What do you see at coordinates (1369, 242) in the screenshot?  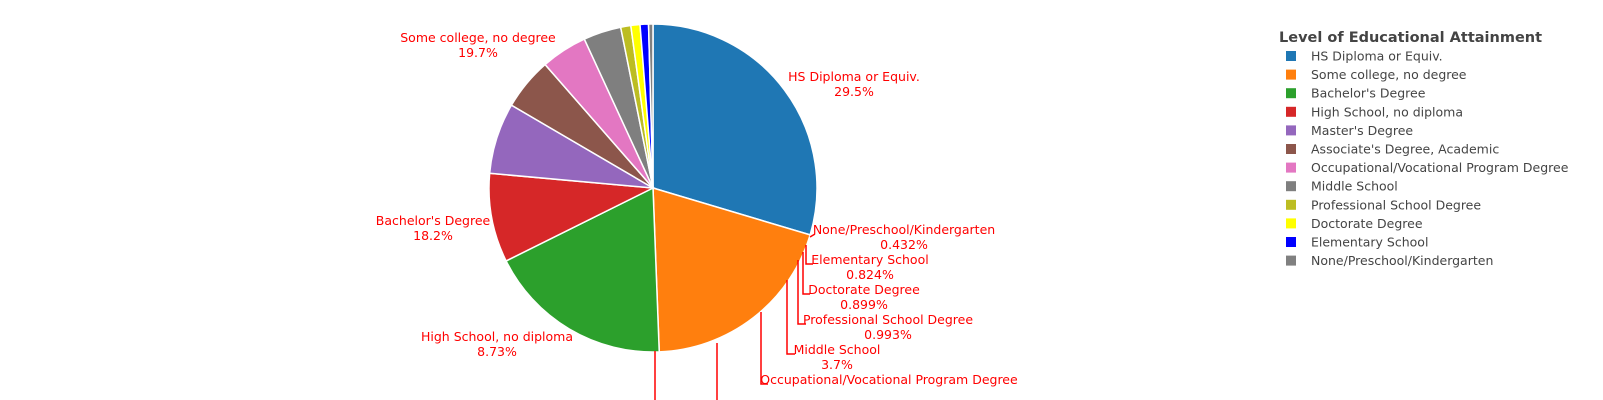 I see `legend-label-elementary-school: Elementary School` at bounding box center [1369, 242].